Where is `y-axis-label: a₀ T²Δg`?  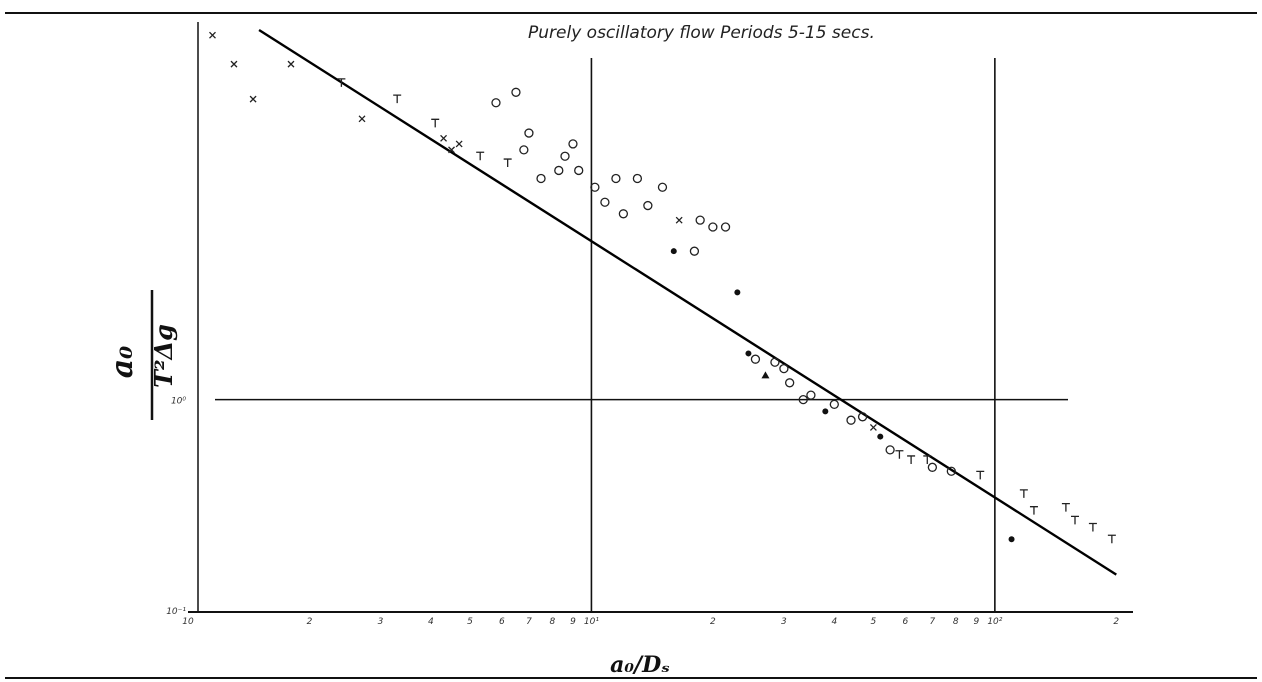
y-axis-label: a₀ T²Δg is located at coordinates (141, 355).